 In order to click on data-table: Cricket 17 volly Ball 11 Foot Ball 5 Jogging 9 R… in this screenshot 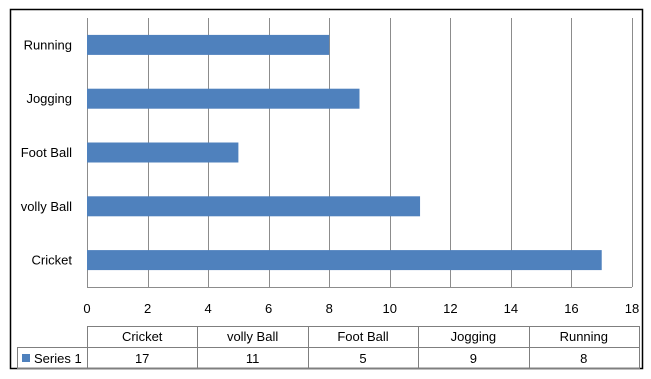, I will do `click(328, 347)`.